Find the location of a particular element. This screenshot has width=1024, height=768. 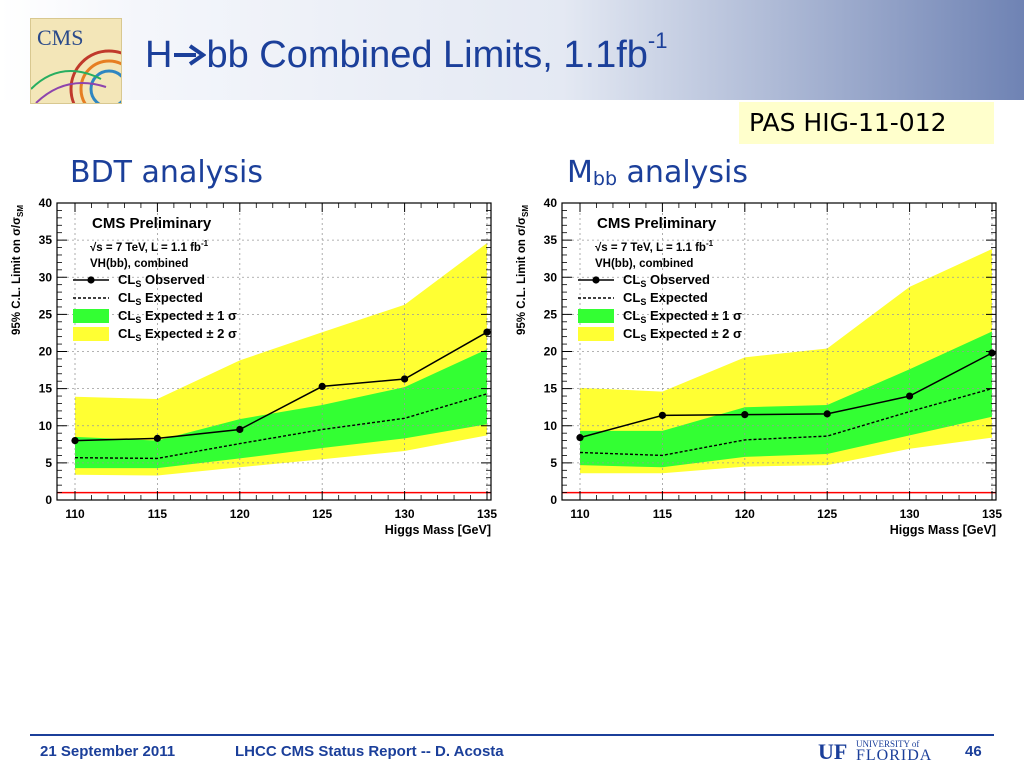

y-tick-label: 35 is located at coordinates (46, 240).